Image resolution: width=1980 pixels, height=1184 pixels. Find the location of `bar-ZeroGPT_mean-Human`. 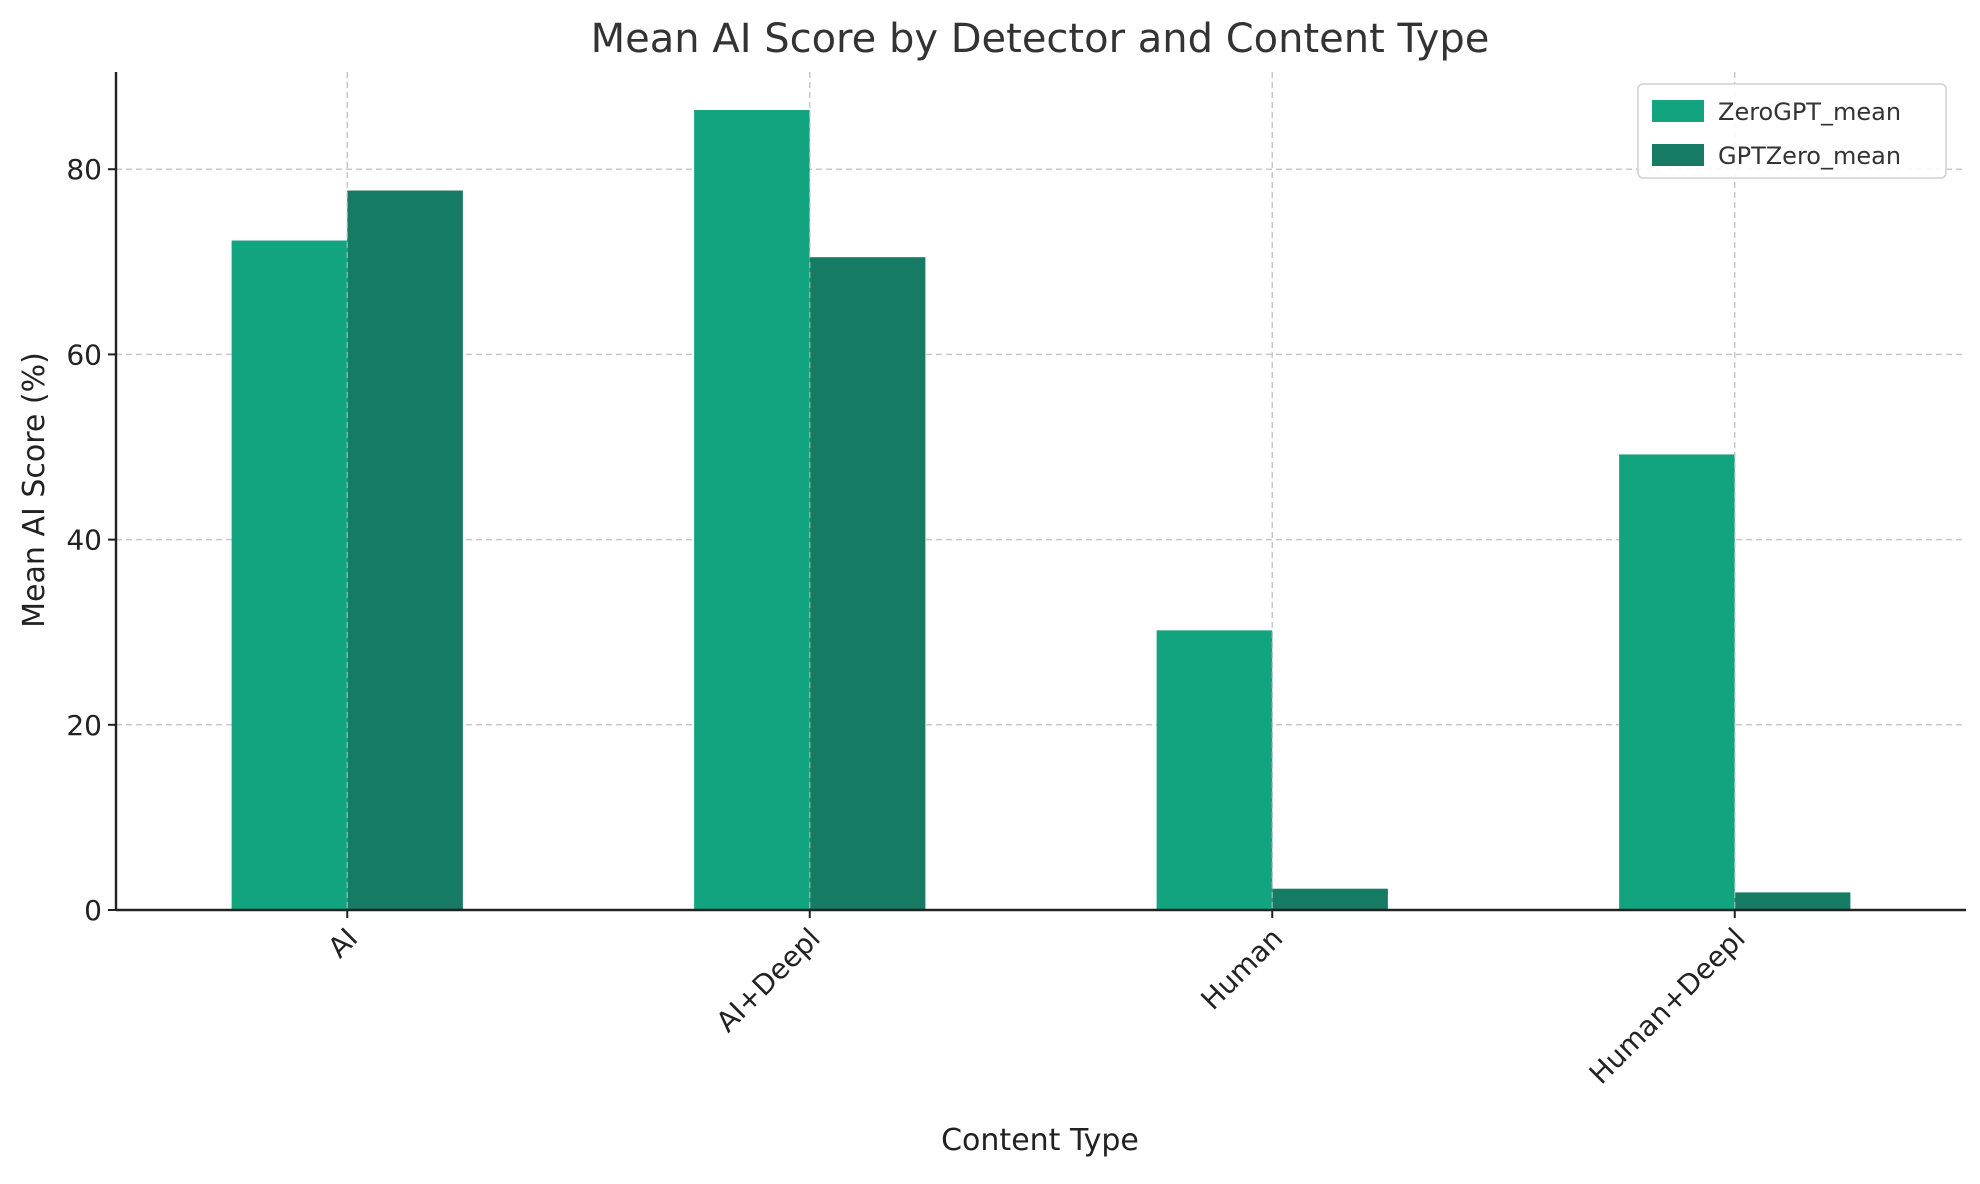

bar-ZeroGPT_mean-Human is located at coordinates (1214, 770).